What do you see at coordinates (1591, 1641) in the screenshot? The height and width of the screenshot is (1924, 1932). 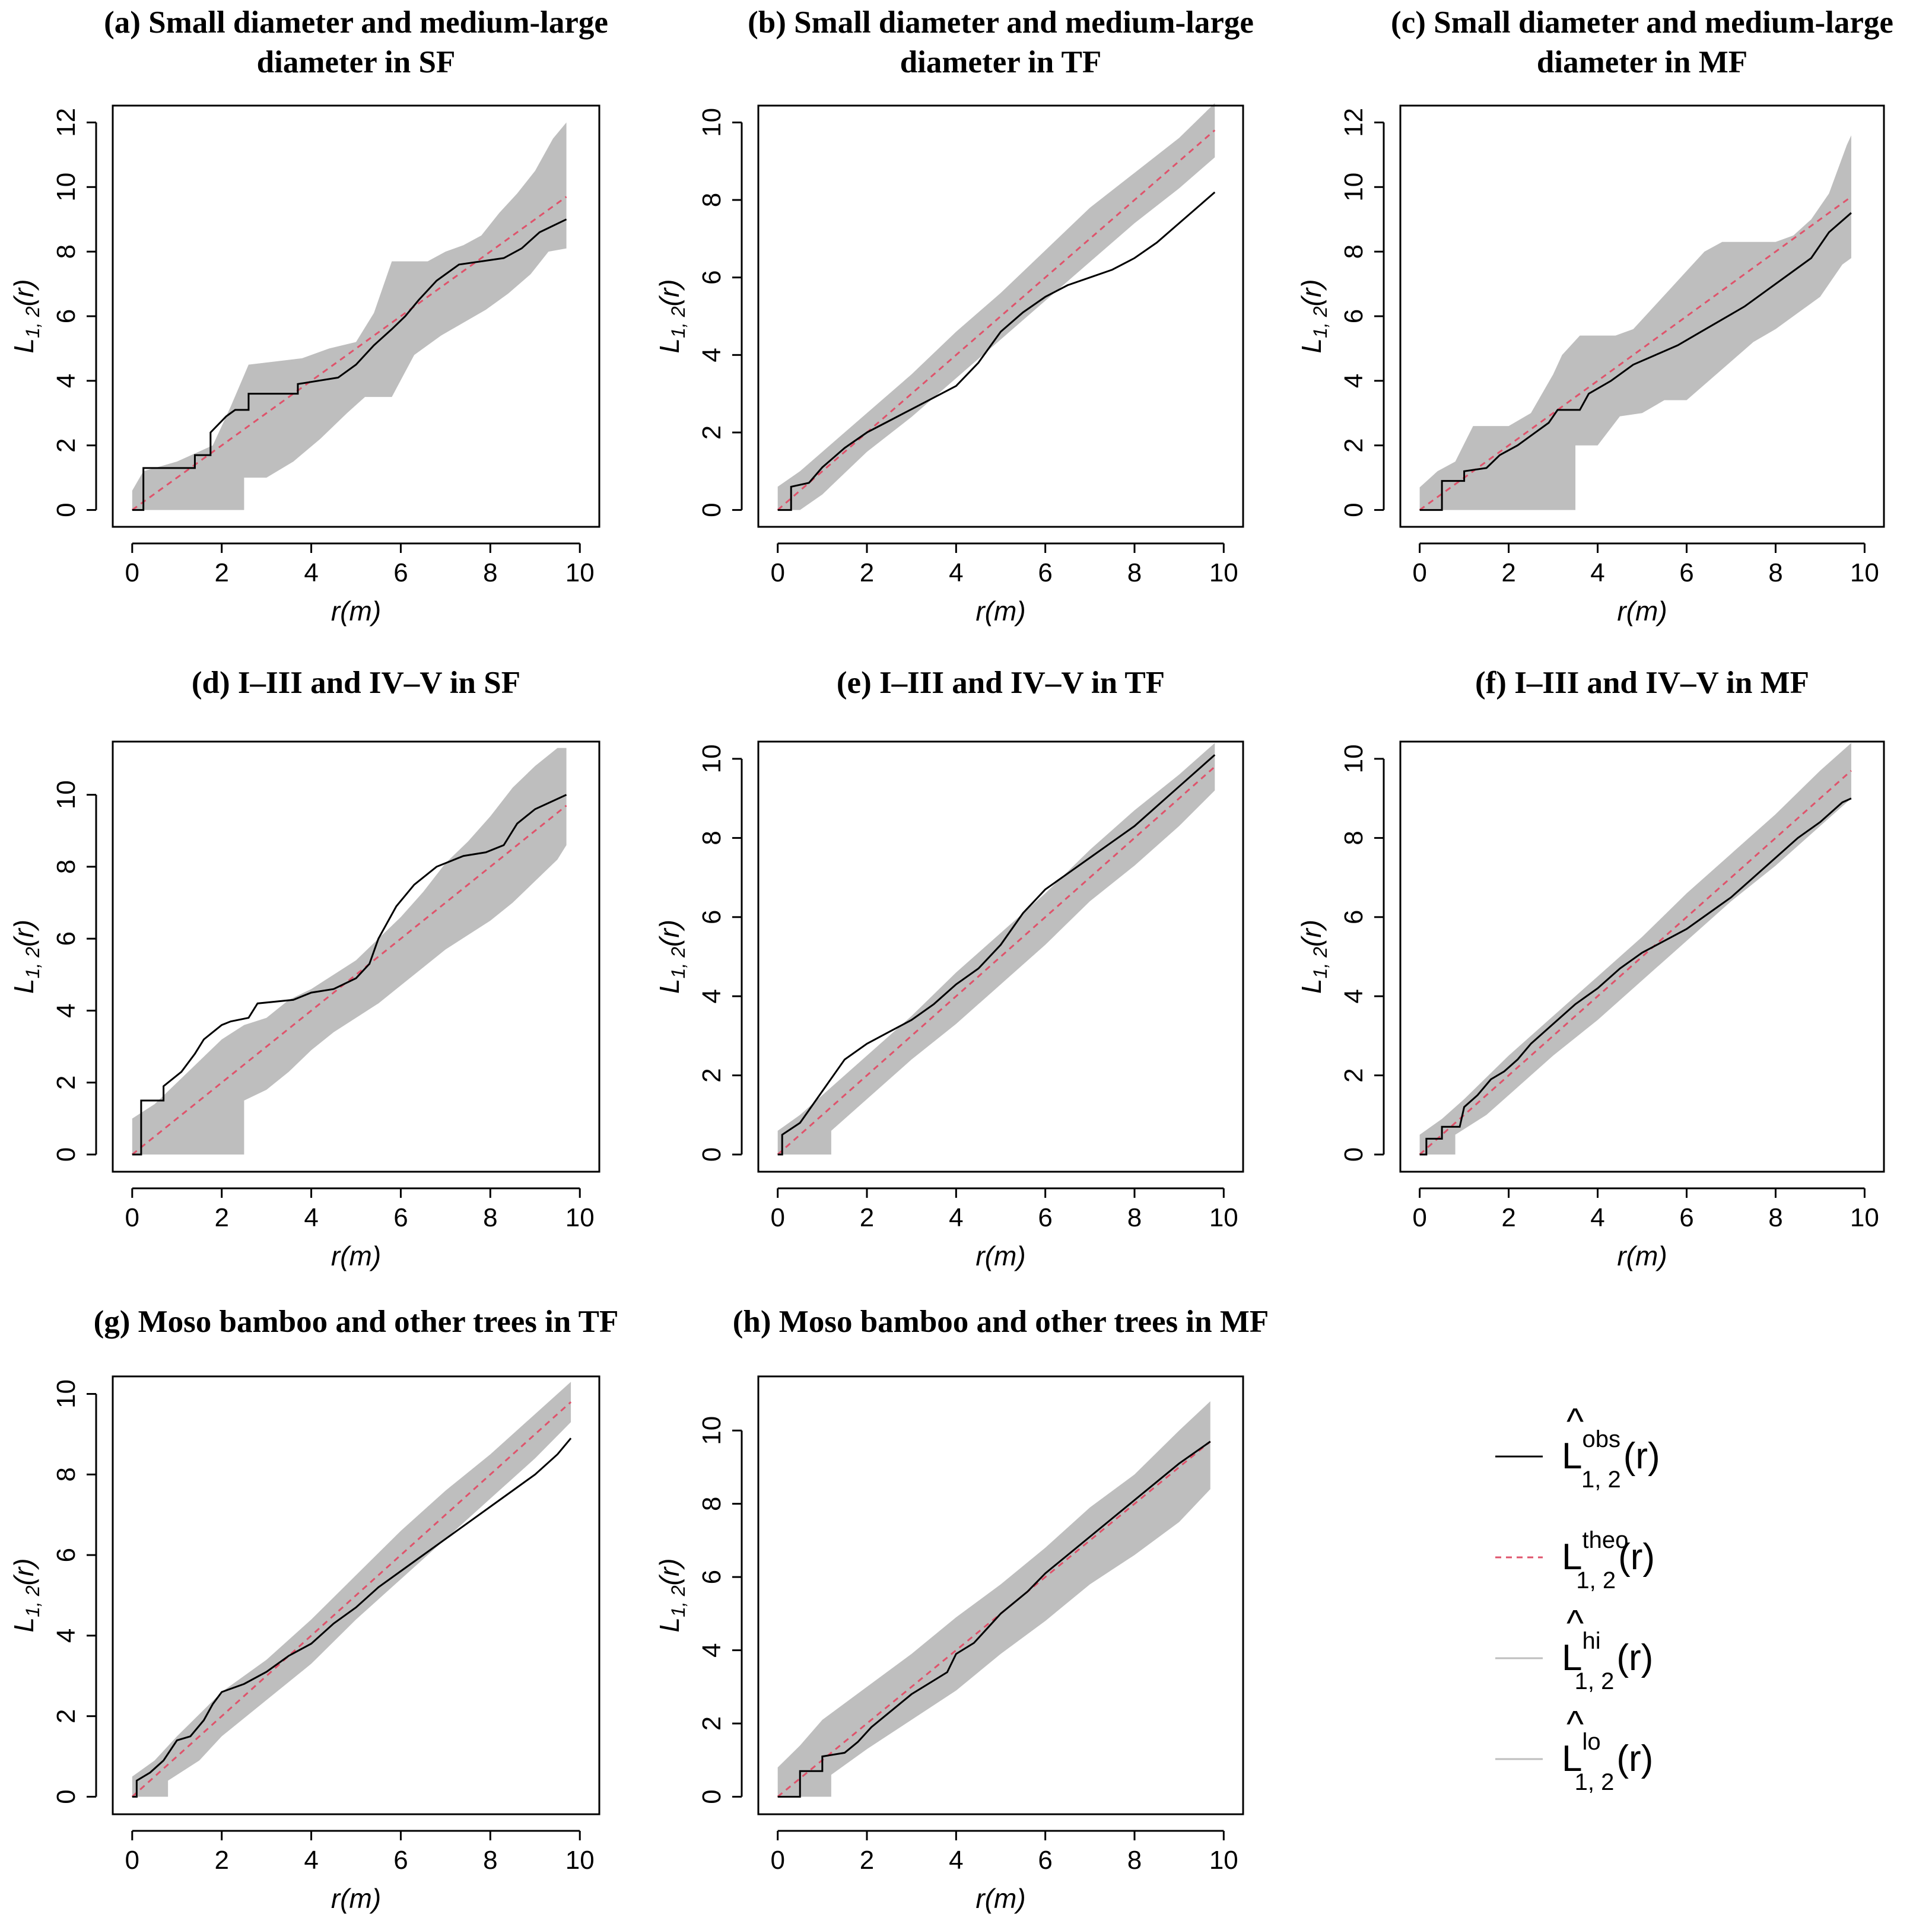 I see `legend-label-sup: hi` at bounding box center [1591, 1641].